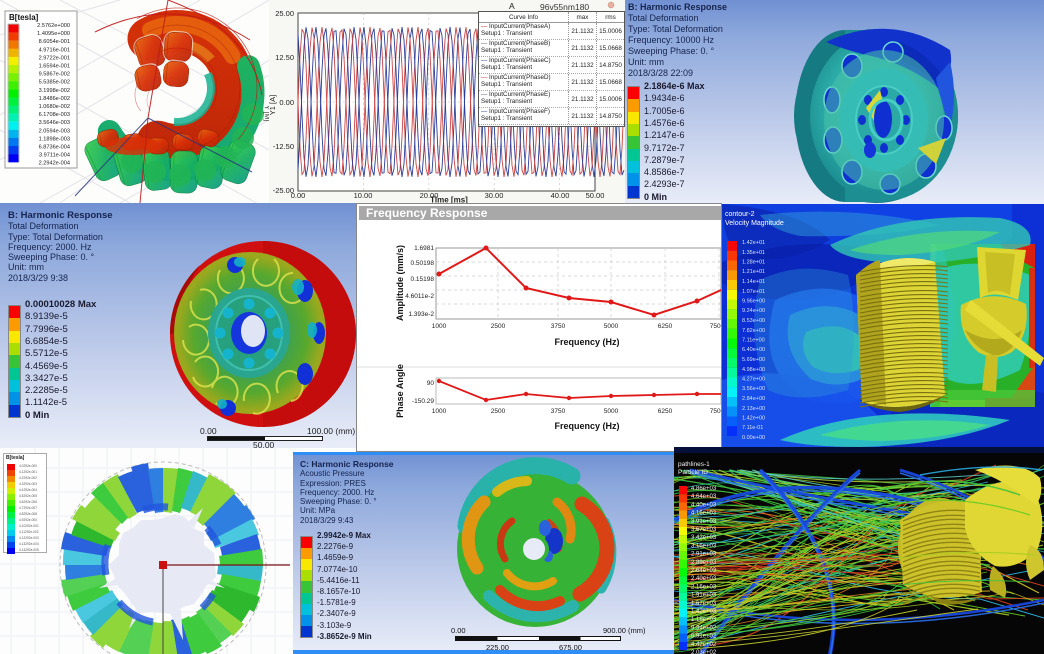 The width and height of the screenshot is (1044, 654). Describe the element at coordinates (704, 604) in the screenshot. I see `svg-text: 1.67e+03` at that location.